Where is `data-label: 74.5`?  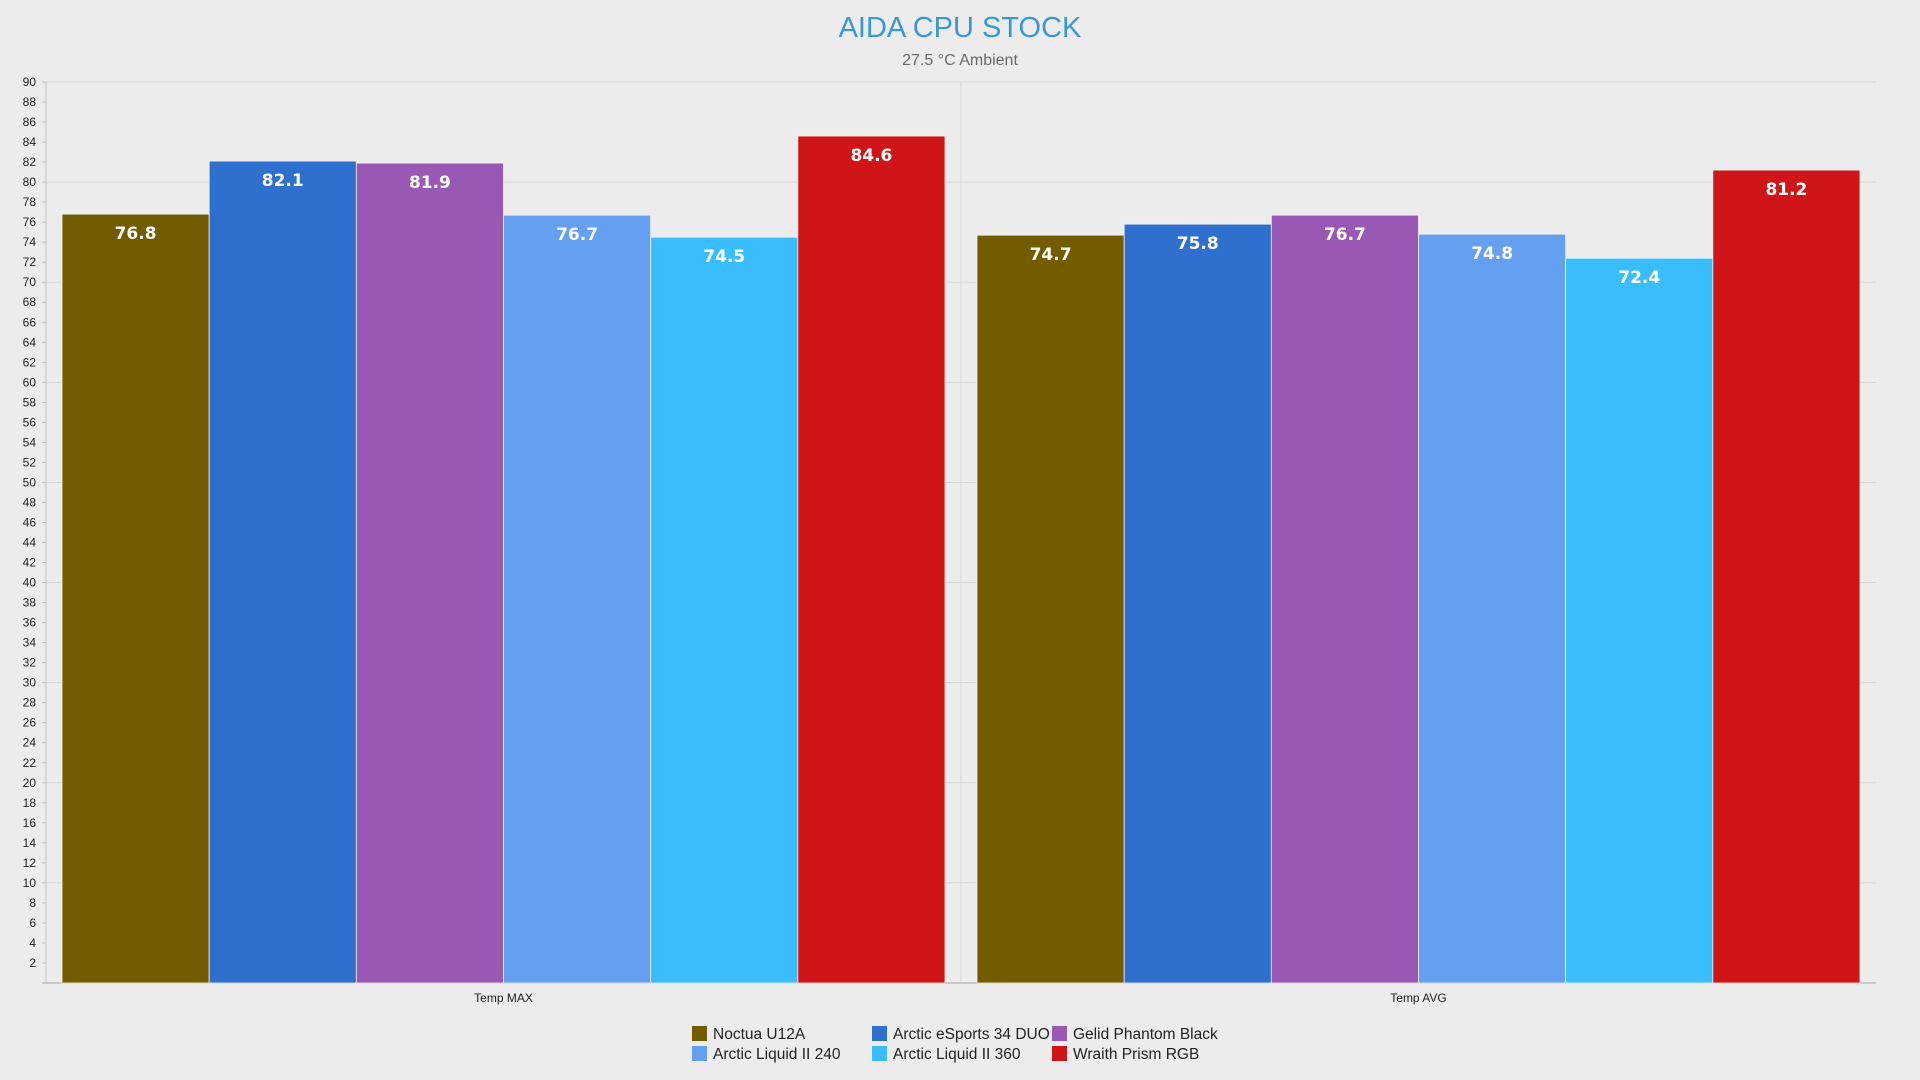
data-label: 74.5 is located at coordinates (724, 257).